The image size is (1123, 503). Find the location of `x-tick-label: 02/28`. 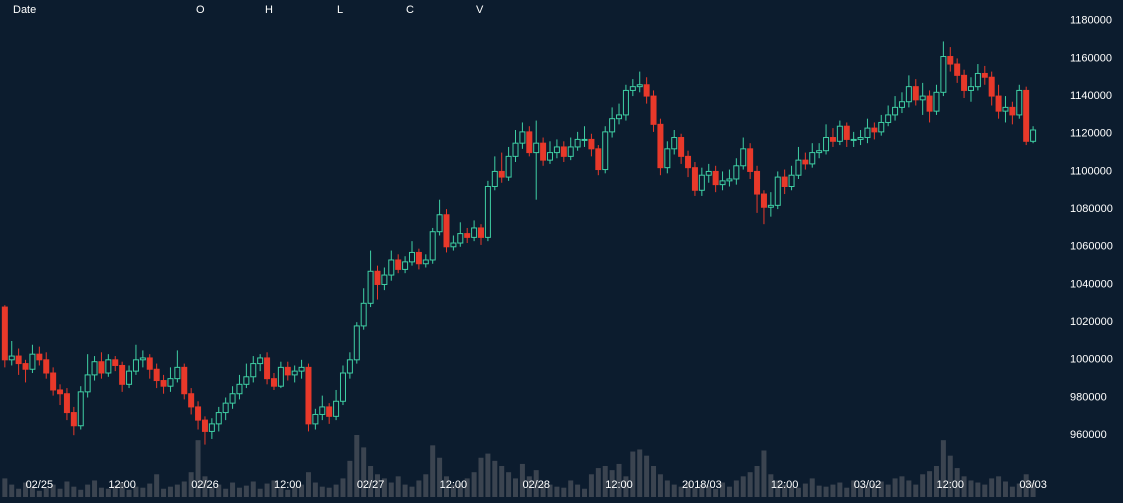

x-tick-label: 02/28 is located at coordinates (536, 485).